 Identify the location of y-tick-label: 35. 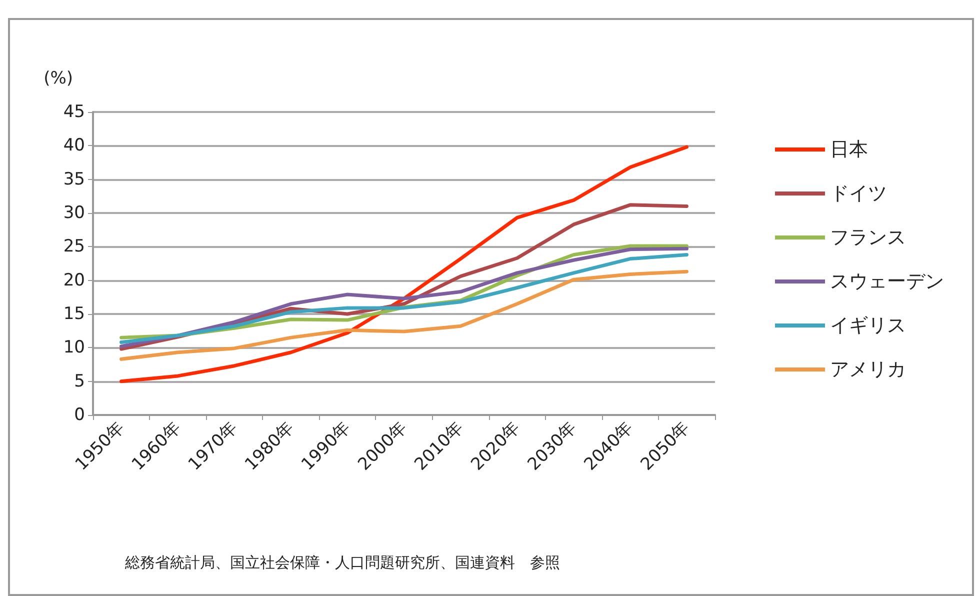
(74, 179).